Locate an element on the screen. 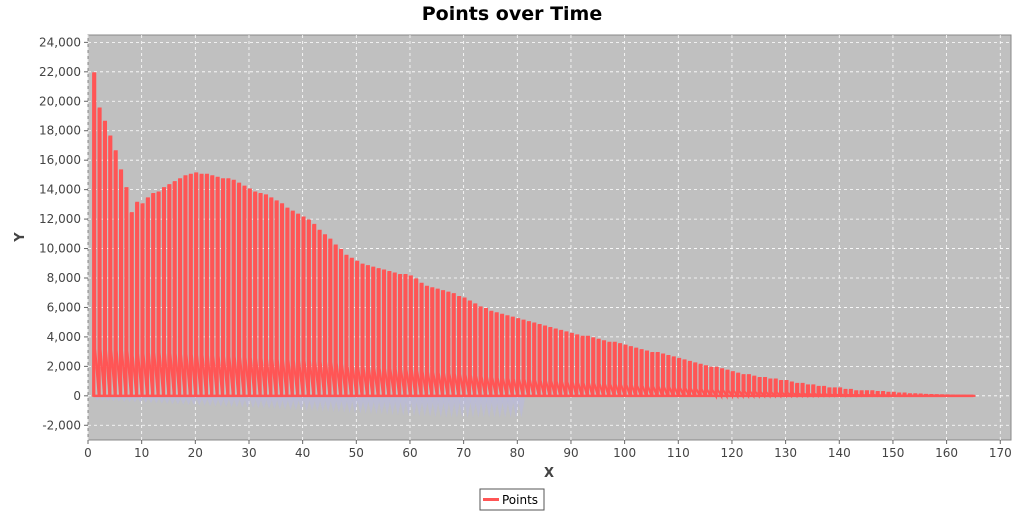 The image size is (1024, 512). x-tick-label: 160 is located at coordinates (946, 453).